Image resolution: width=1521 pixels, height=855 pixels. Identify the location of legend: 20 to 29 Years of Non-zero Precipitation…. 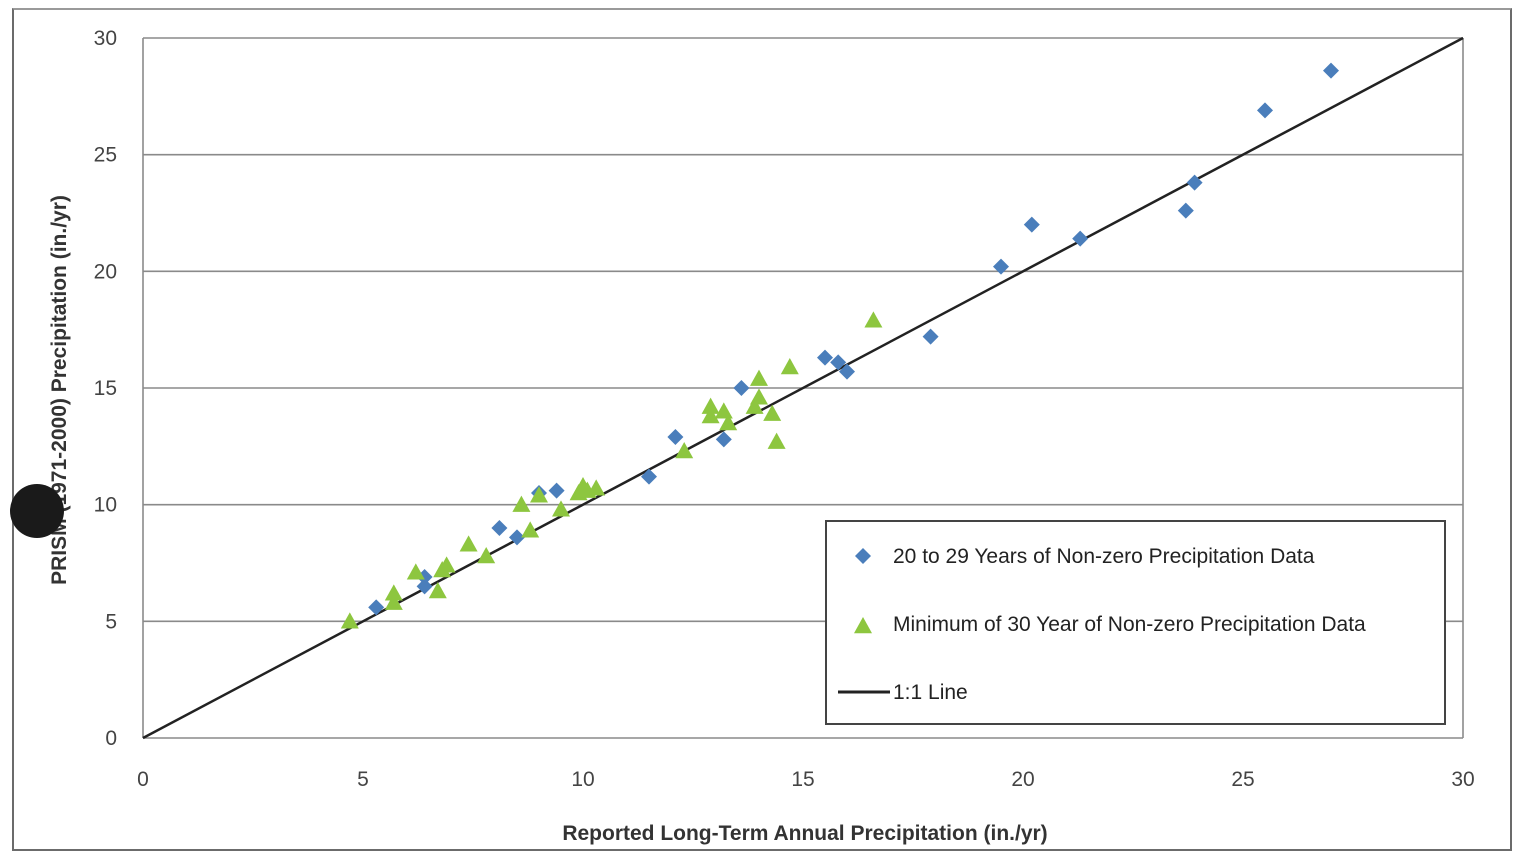
(1135, 622).